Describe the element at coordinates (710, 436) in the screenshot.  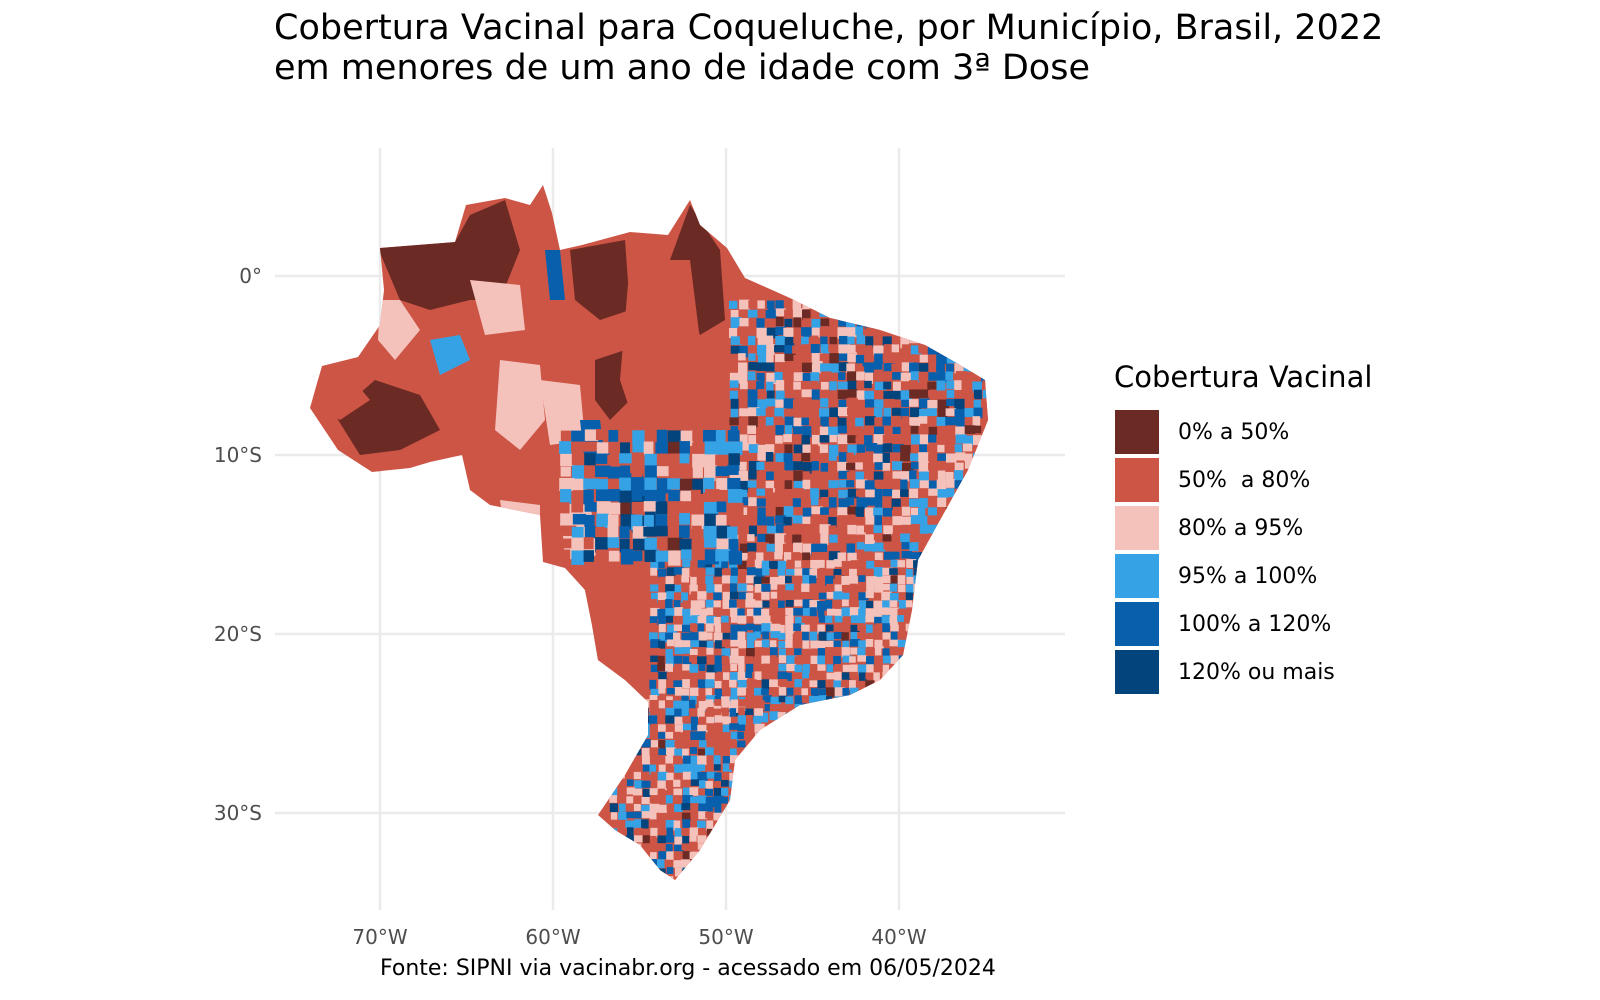
I see `municipality-1989` at that location.